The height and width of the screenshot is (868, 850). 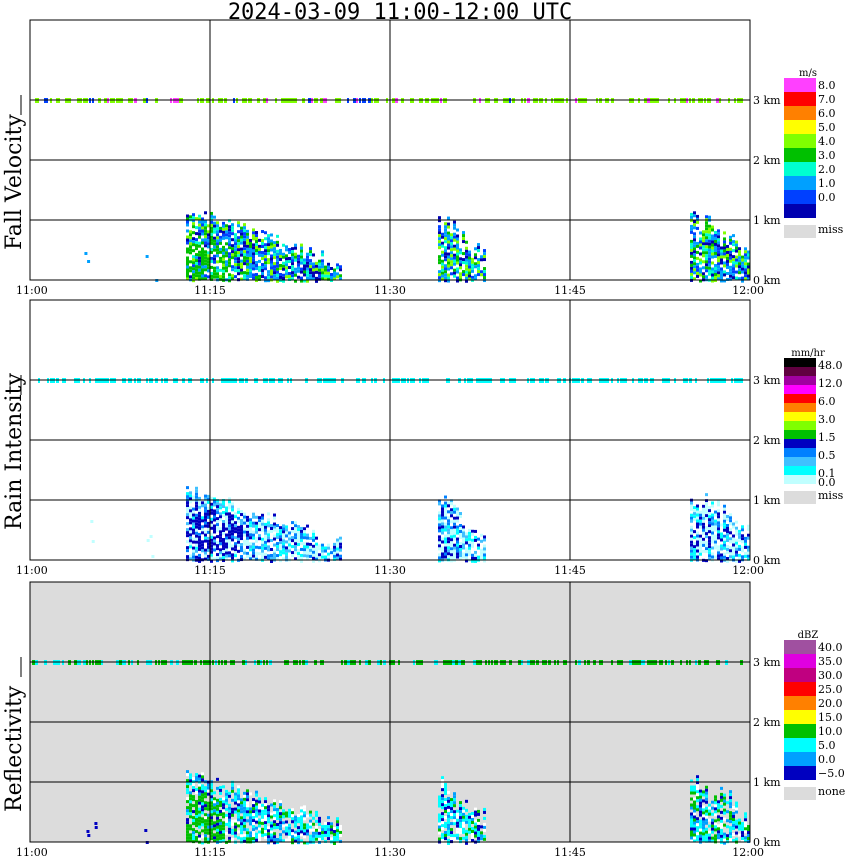 What do you see at coordinates (800, 731) in the screenshot?
I see `legend-swatch` at bounding box center [800, 731].